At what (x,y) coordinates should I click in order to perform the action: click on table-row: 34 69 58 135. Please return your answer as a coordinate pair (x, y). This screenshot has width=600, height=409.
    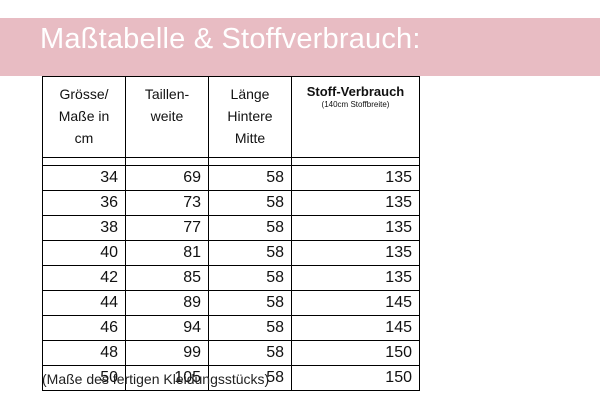
    Looking at the image, I should click on (231, 178).